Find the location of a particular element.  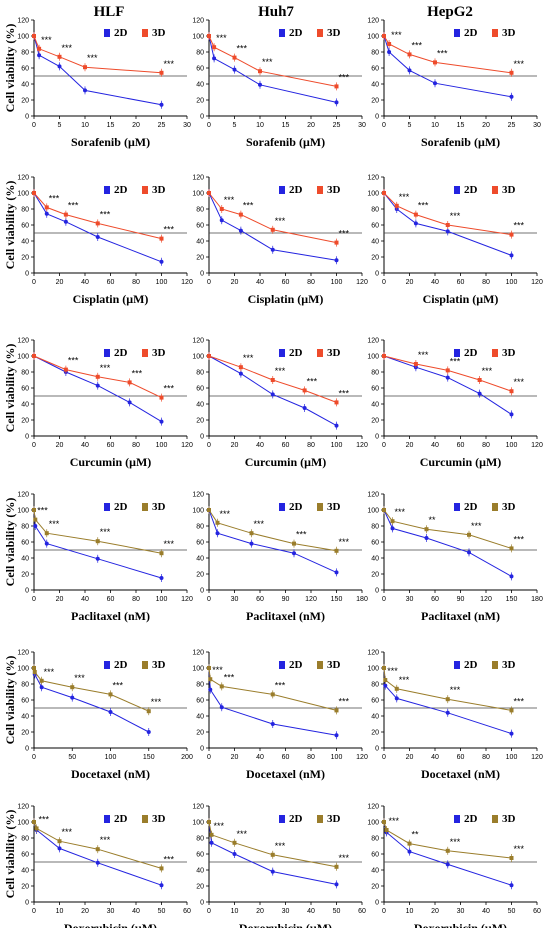

legend-label-3d: 3D is located at coordinates (334, 819).